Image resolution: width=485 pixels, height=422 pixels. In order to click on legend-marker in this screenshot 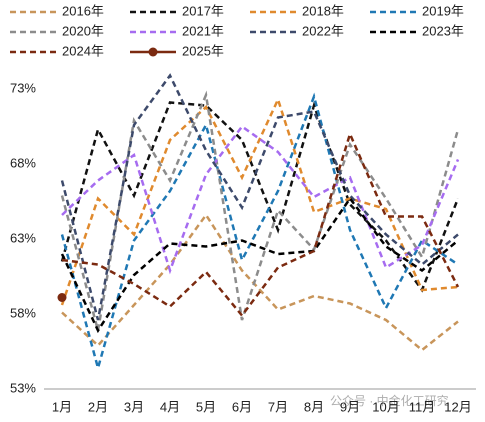, I will do `click(153, 52)`.